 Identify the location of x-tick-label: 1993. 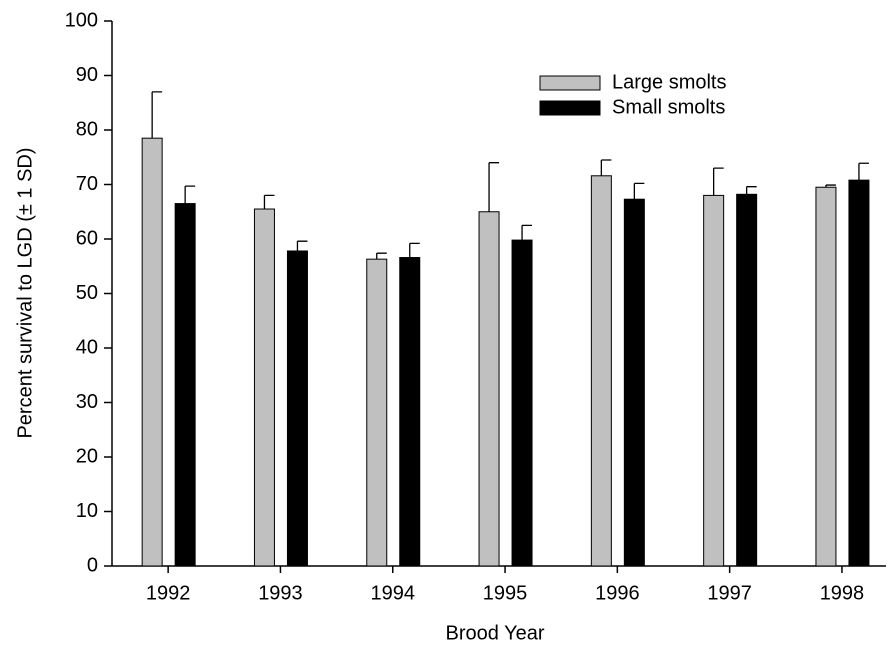
(280, 593).